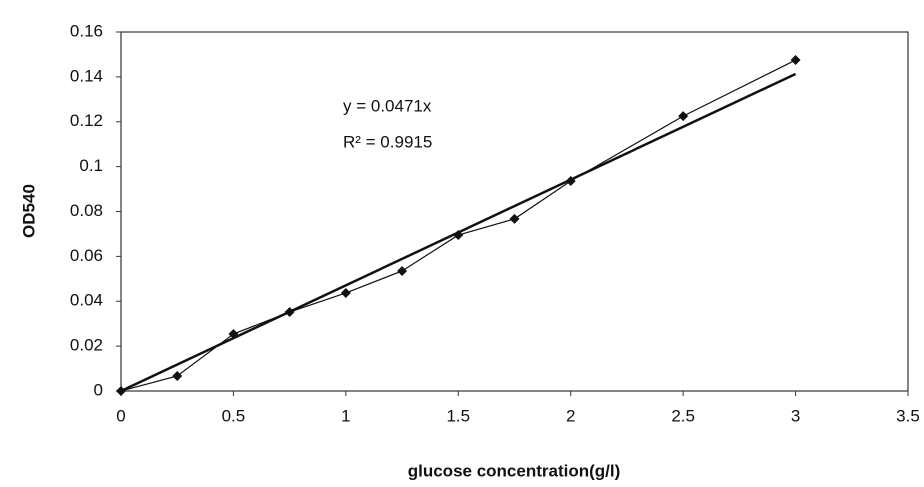  Describe the element at coordinates (86, 255) in the screenshot. I see `y-tick-label: 0.06` at that location.